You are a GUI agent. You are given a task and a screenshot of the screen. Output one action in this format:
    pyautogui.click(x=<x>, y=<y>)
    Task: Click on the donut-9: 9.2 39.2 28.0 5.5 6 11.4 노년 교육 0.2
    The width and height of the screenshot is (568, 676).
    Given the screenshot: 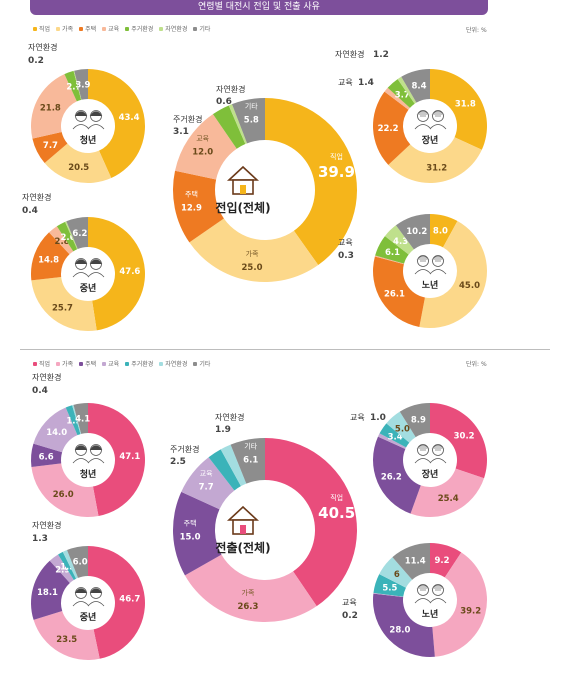 What is the action you would take?
    pyautogui.click(x=415, y=600)
    